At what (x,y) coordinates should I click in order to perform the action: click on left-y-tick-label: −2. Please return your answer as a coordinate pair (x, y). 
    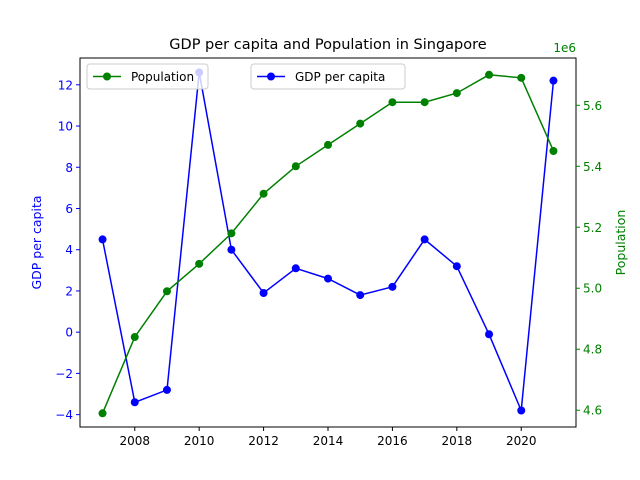
    Looking at the image, I should click on (64, 374).